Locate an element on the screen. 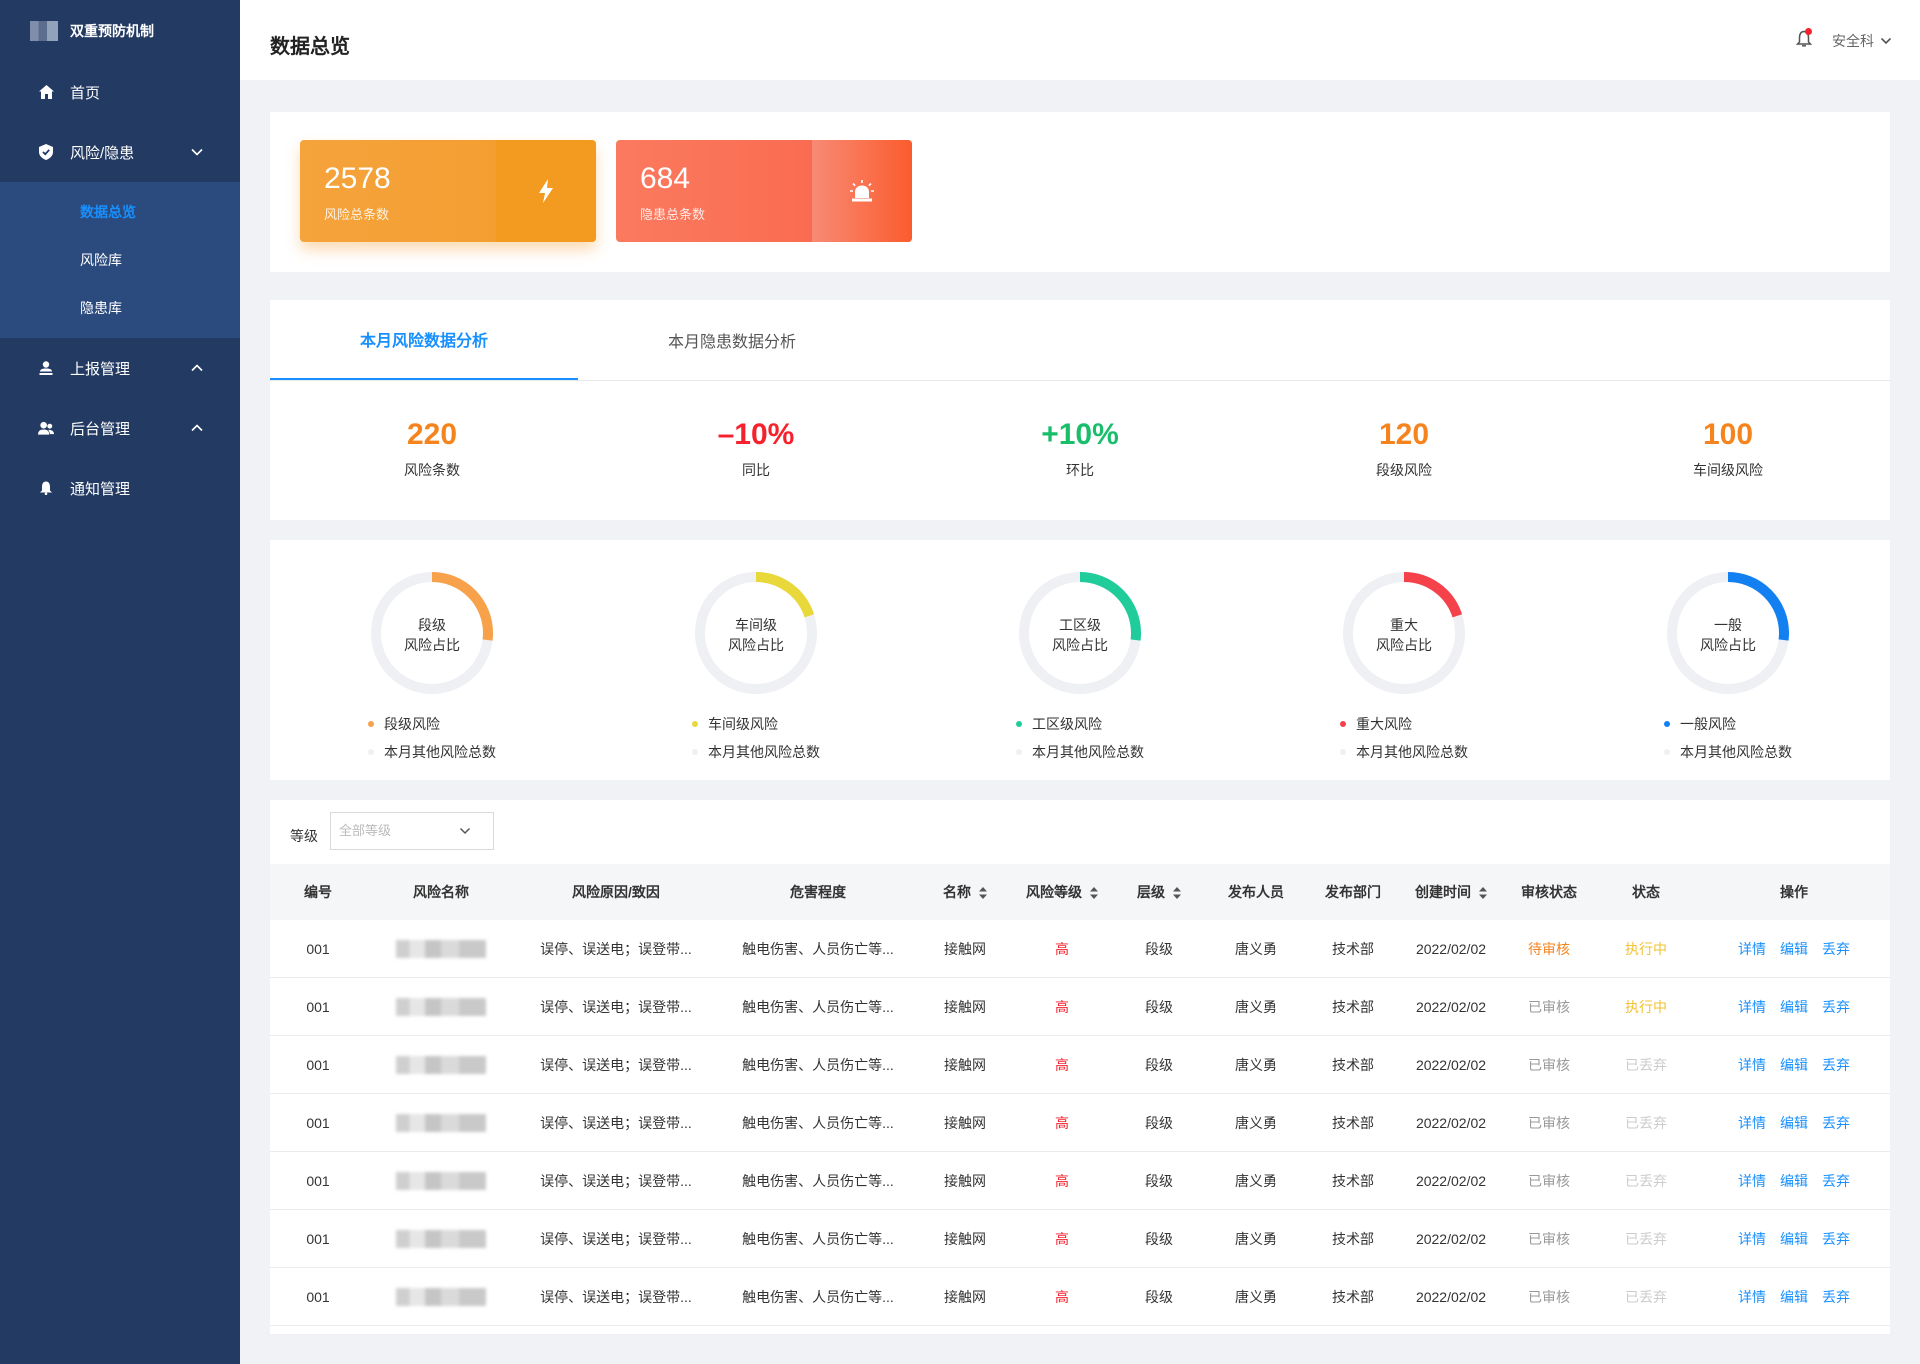 The image size is (1920, 1364). donut-center-label: 段级 风险占比 is located at coordinates (432, 635).